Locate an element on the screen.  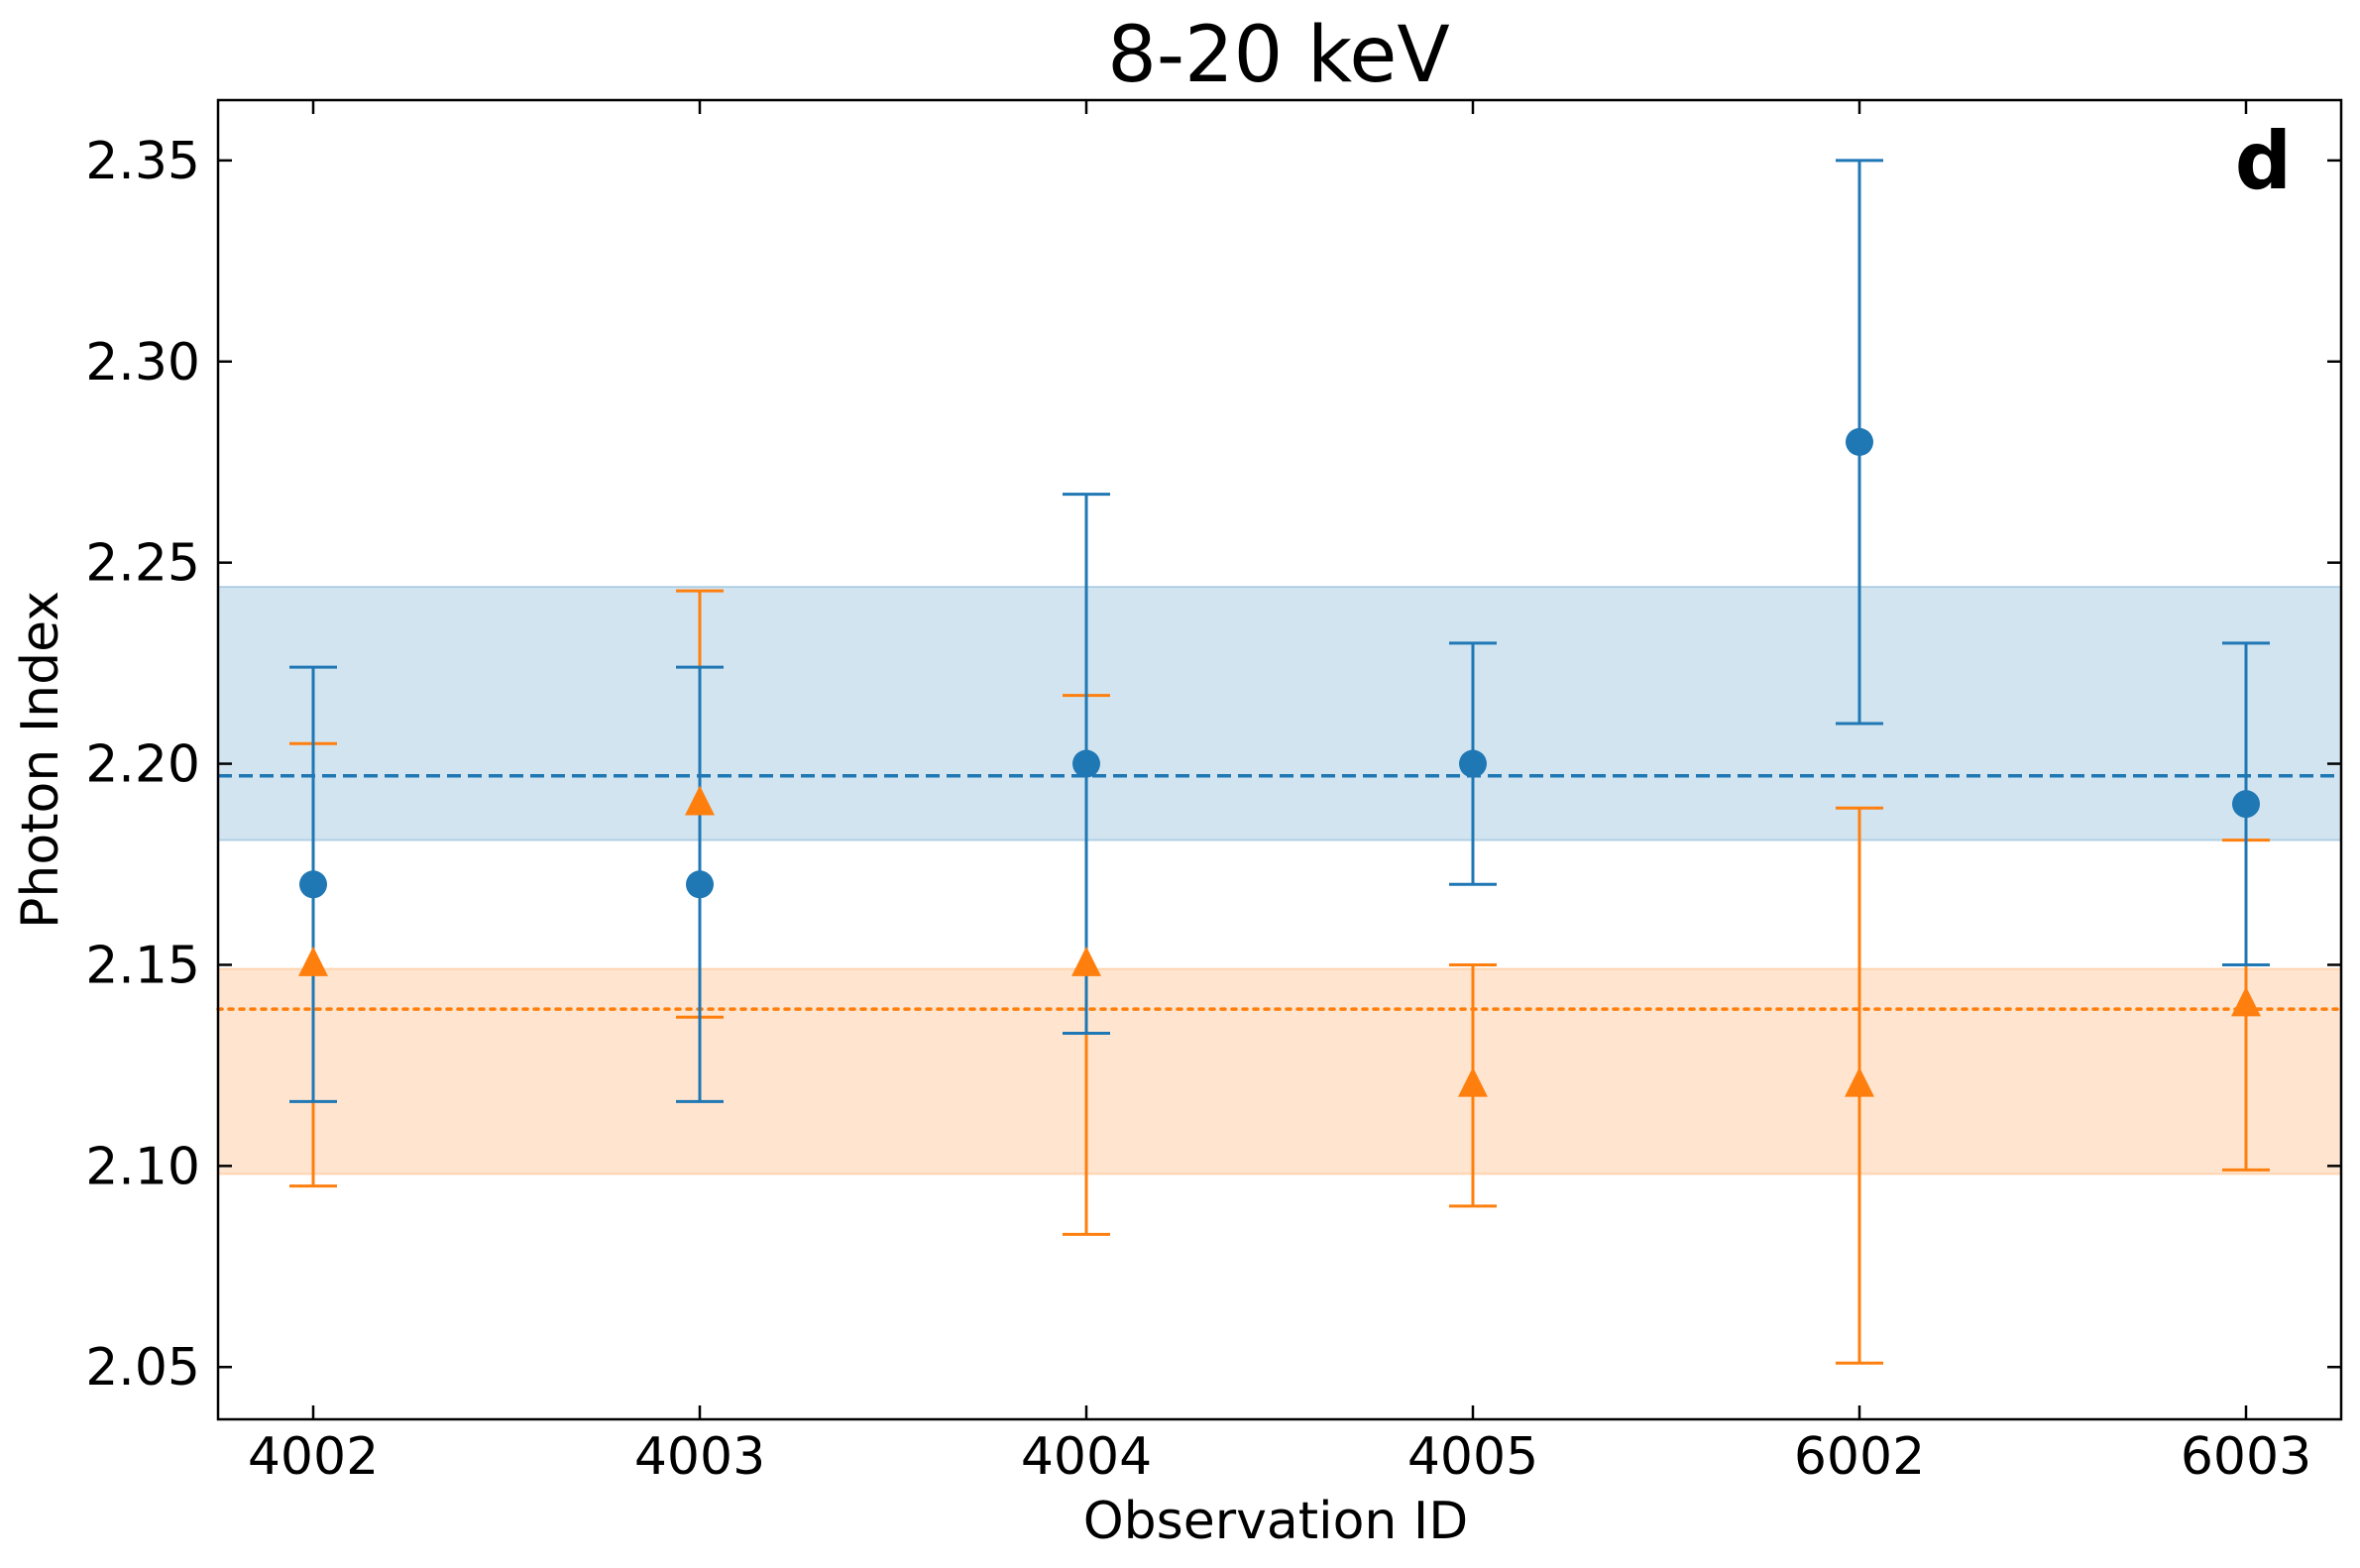
chart-title: 8-20 keV is located at coordinates (1278, 55).